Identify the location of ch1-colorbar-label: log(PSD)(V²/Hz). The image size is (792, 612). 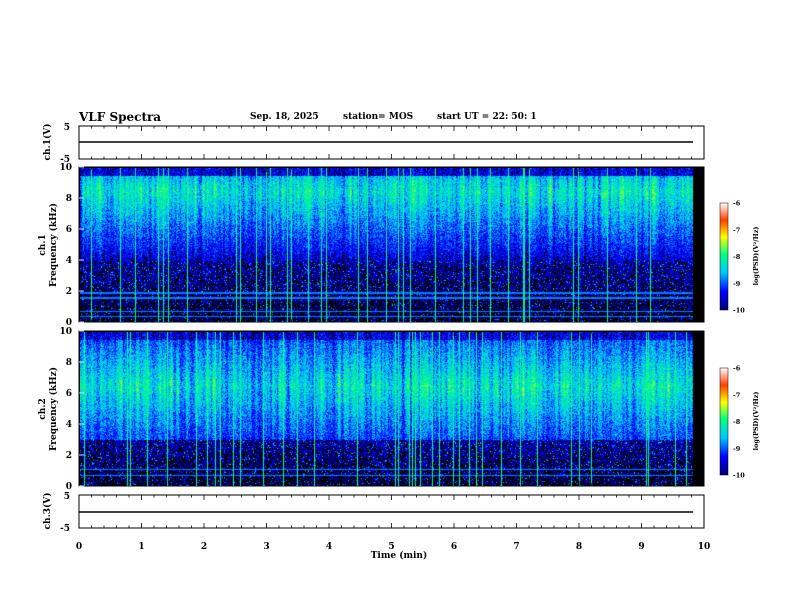
(756, 256).